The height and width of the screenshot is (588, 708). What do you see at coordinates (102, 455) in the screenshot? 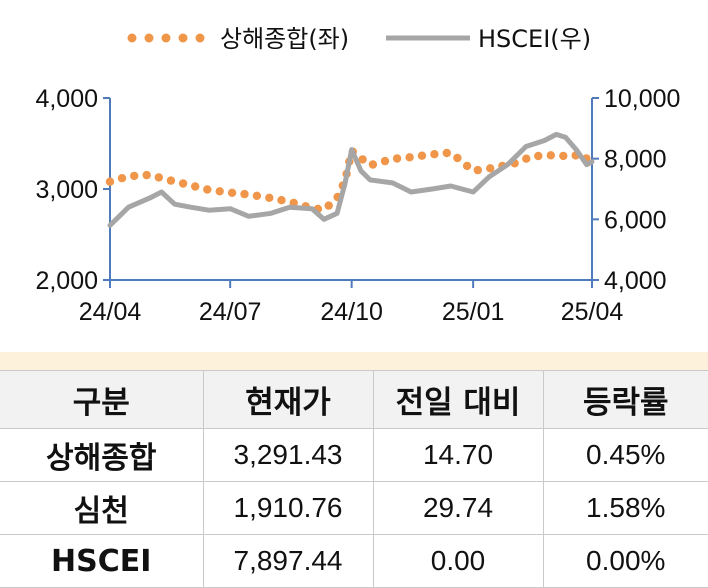
I see `row-name: 상해종합` at bounding box center [102, 455].